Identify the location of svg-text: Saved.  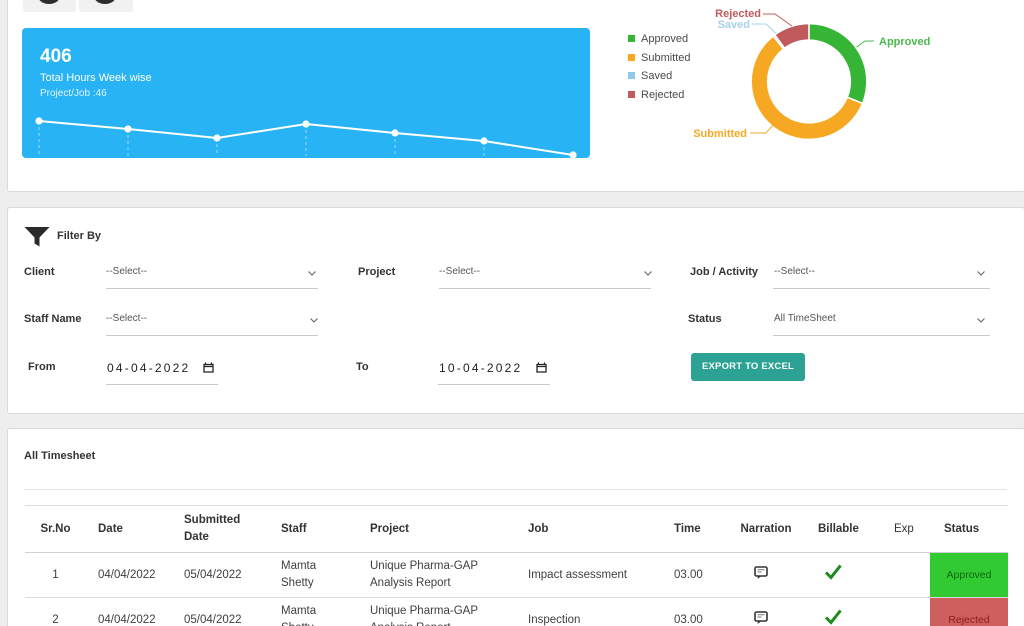
(734, 25).